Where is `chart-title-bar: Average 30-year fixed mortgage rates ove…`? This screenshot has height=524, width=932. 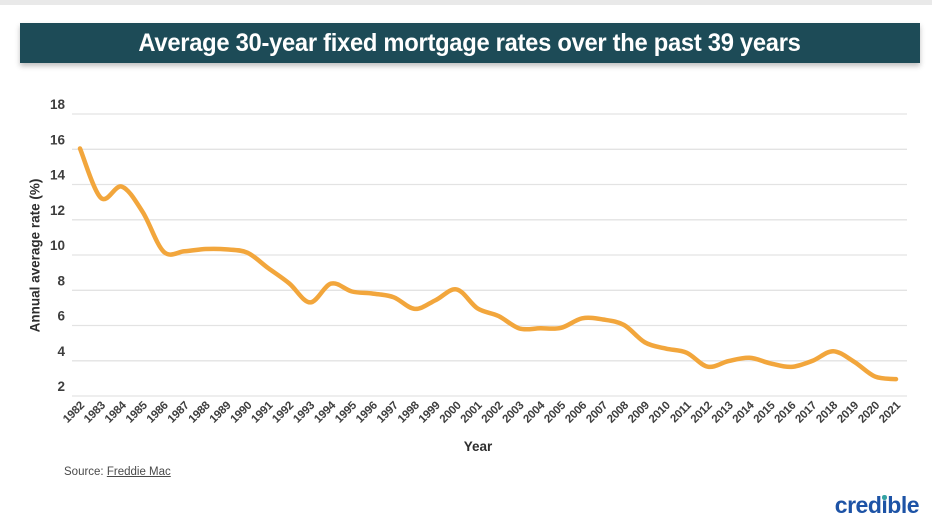 chart-title-bar: Average 30-year fixed mortgage rates ove… is located at coordinates (470, 43).